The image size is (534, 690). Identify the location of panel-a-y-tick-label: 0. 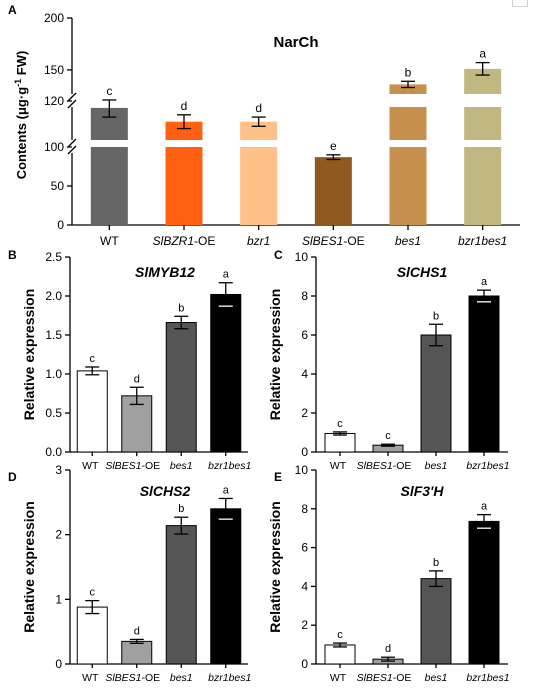
(60, 225).